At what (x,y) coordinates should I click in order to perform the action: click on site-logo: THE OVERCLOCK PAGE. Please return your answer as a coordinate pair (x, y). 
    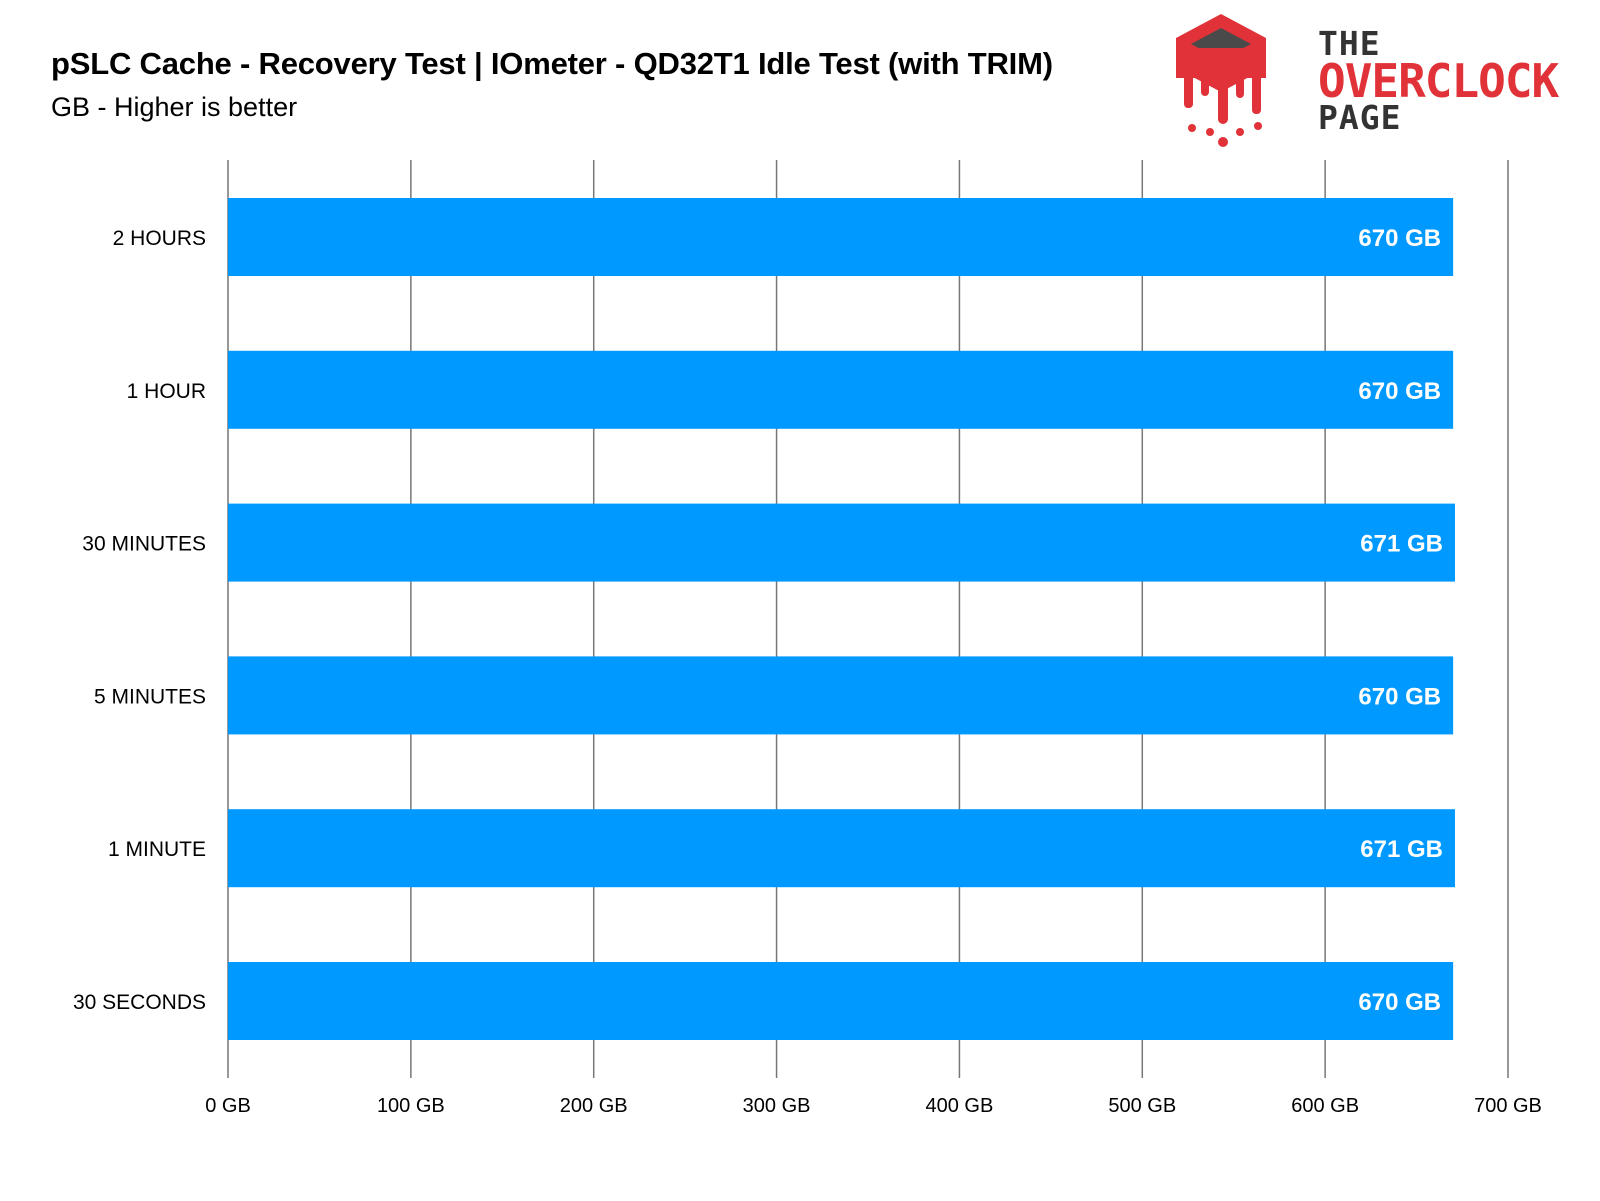
    Looking at the image, I should click on (1385, 83).